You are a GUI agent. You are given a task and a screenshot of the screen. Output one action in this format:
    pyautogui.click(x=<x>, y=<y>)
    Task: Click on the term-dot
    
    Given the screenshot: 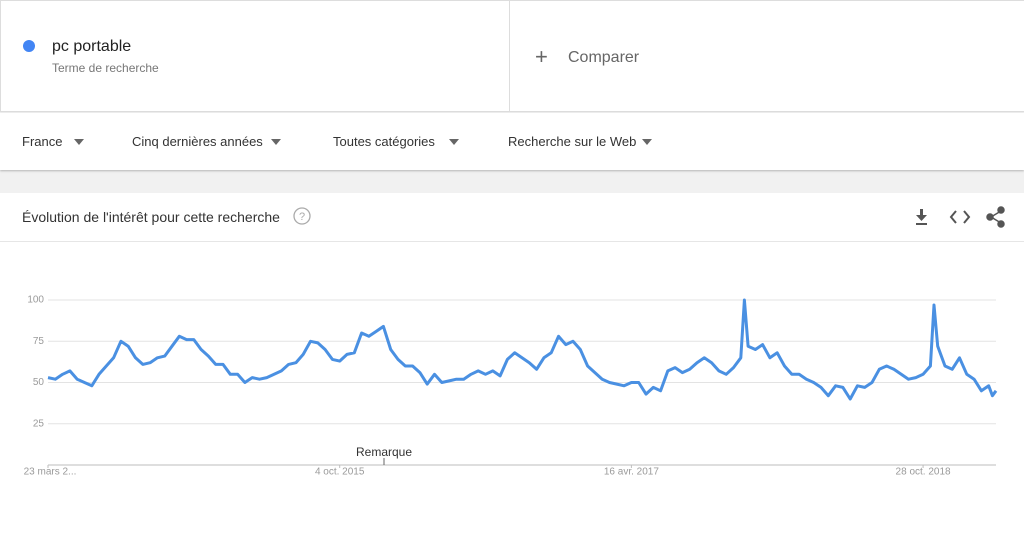 What is the action you would take?
    pyautogui.click(x=29, y=46)
    